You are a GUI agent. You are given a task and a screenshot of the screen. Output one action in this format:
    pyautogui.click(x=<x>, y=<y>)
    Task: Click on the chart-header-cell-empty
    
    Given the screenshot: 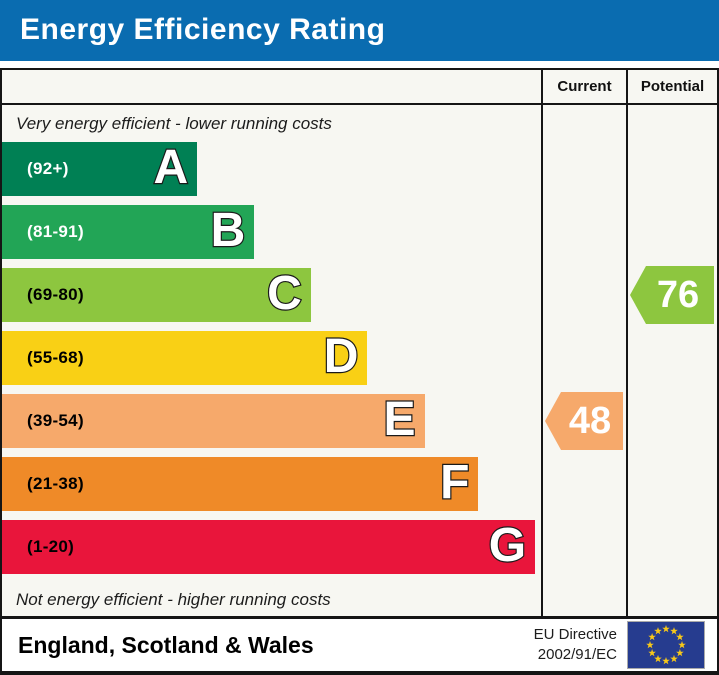 What is the action you would take?
    pyautogui.click(x=271, y=87)
    